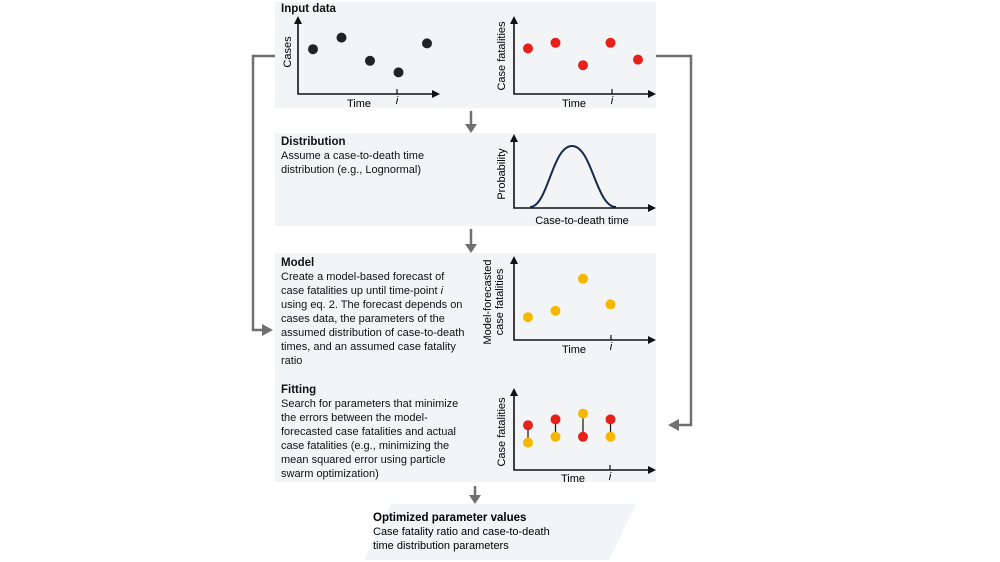 This screenshot has width=1000, height=562. Describe the element at coordinates (313, 142) in the screenshot. I see `distribution-title: Distribution` at that location.